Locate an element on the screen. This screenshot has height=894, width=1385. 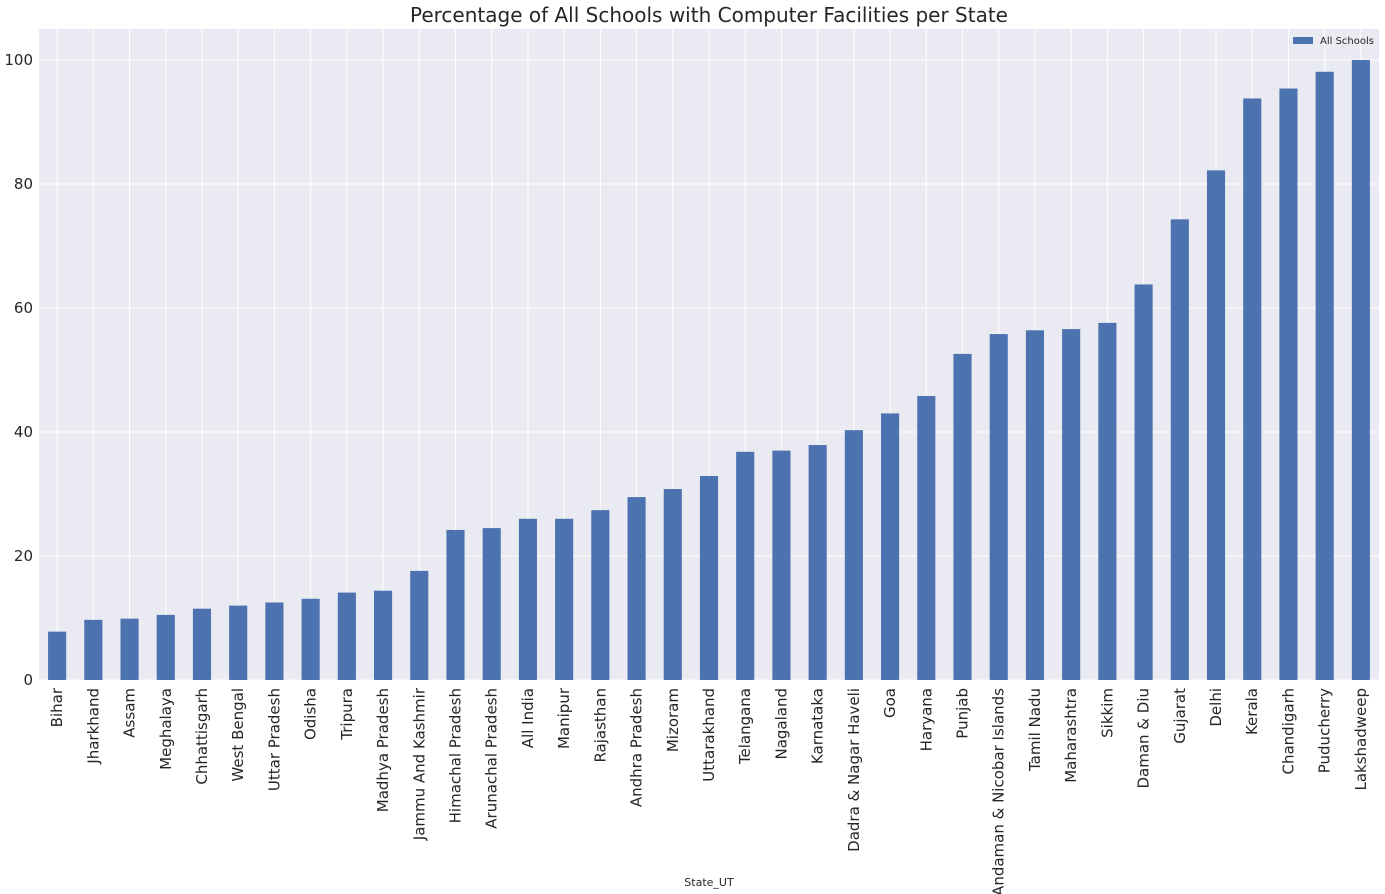
legend: All Schools is located at coordinates (1333, 41).